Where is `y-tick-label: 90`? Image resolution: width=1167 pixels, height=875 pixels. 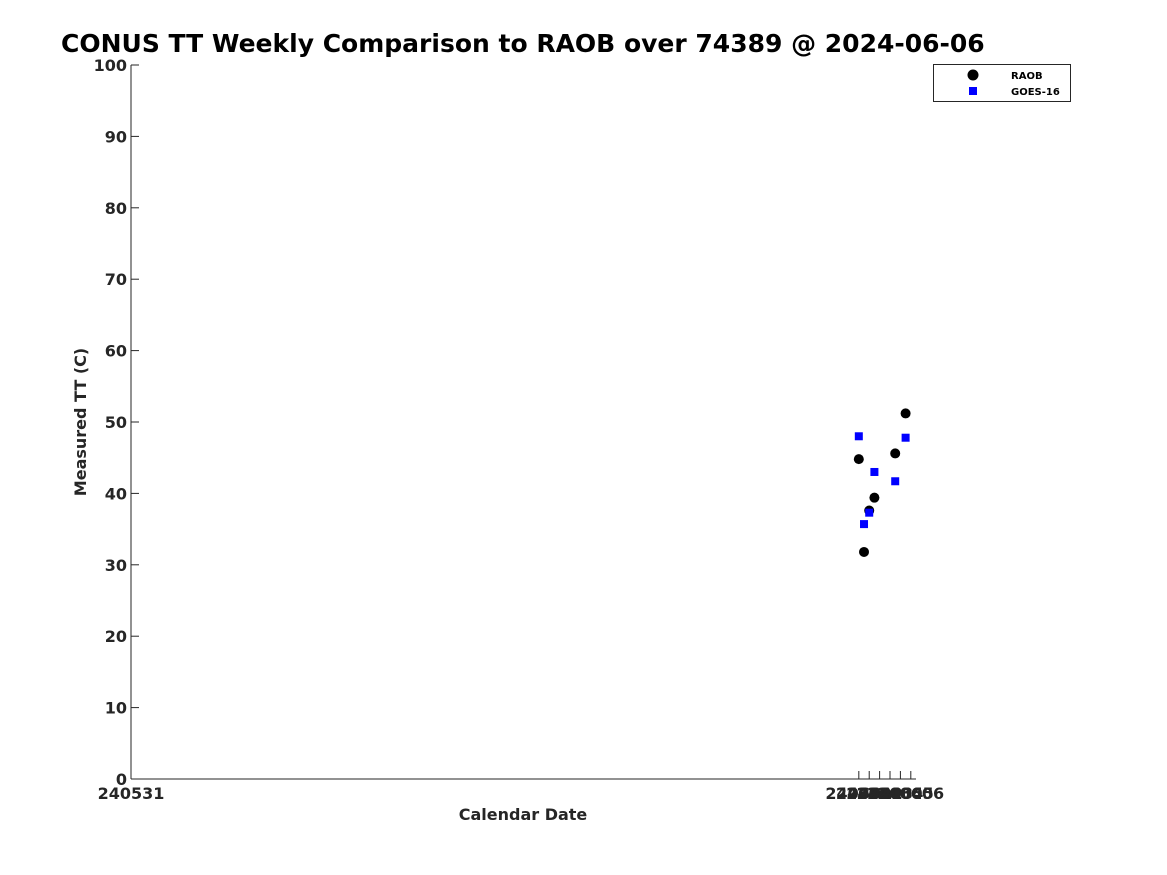 y-tick-label: 90 is located at coordinates (116, 136).